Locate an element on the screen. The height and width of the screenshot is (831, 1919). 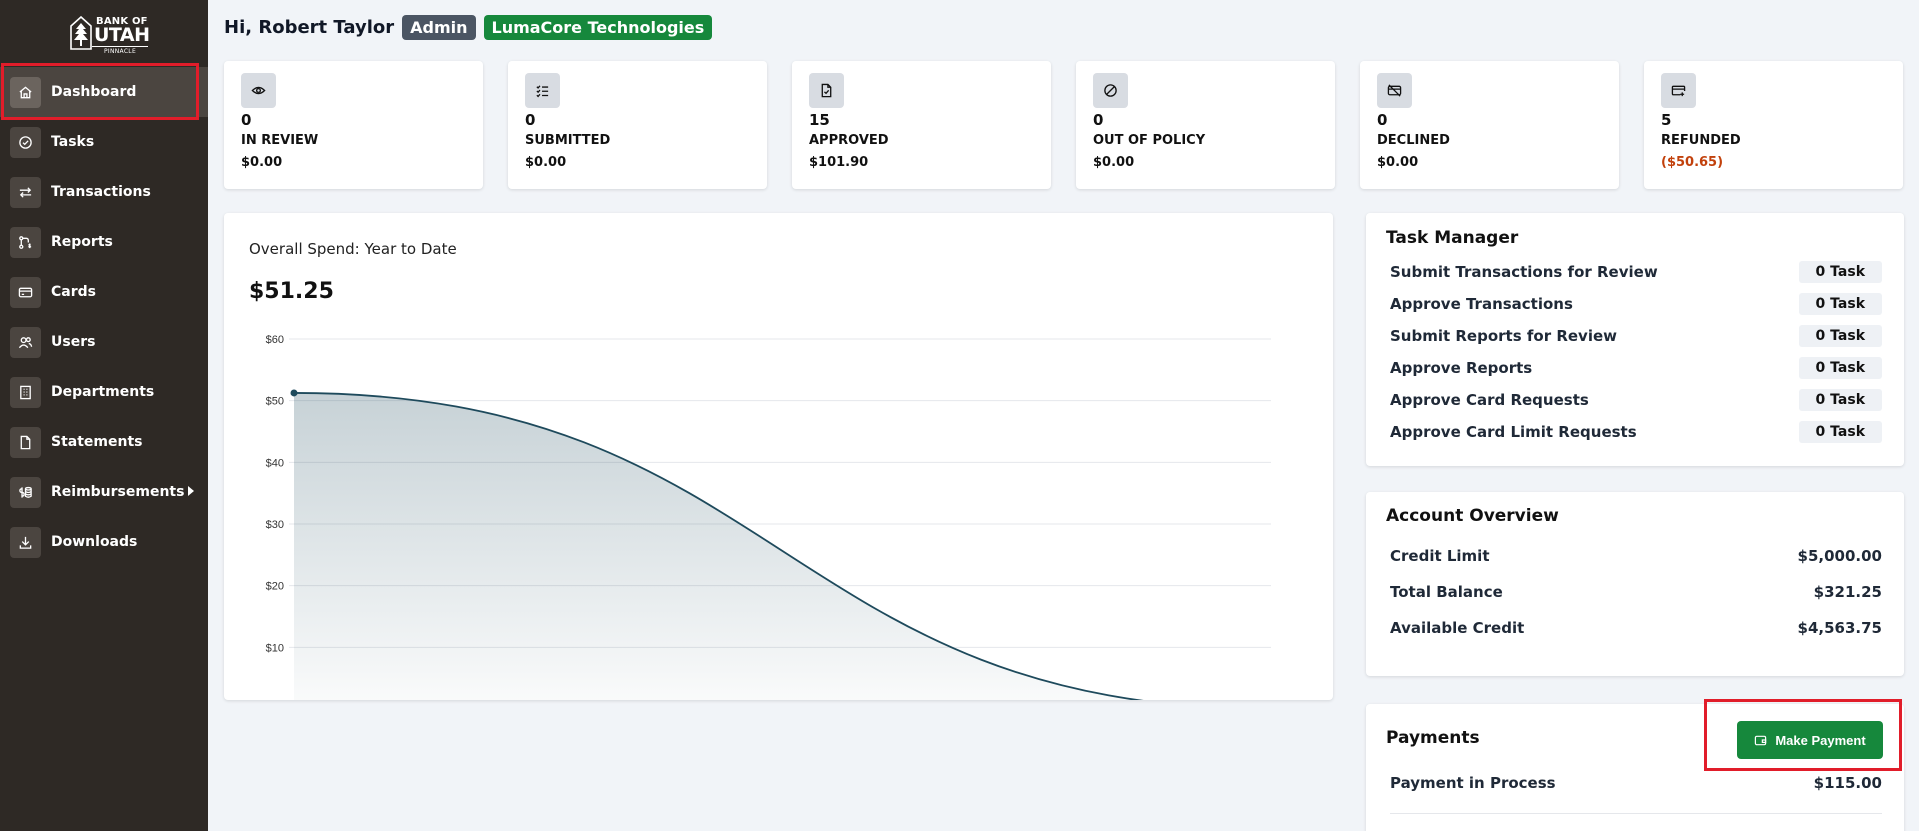
stat-card-in-review: 0 IN REVIEW $0.00 is located at coordinates (353, 125).